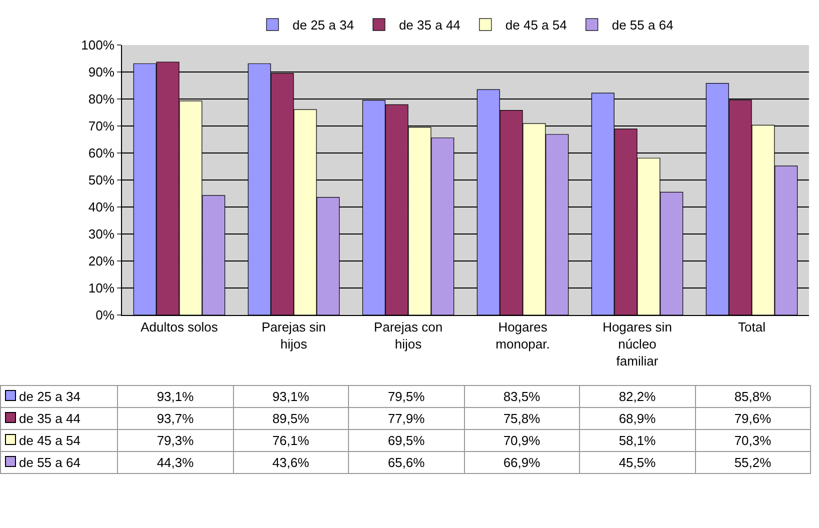 The image size is (819, 528). Describe the element at coordinates (290, 463) in the screenshot. I see `data-label: 43,6%` at that location.